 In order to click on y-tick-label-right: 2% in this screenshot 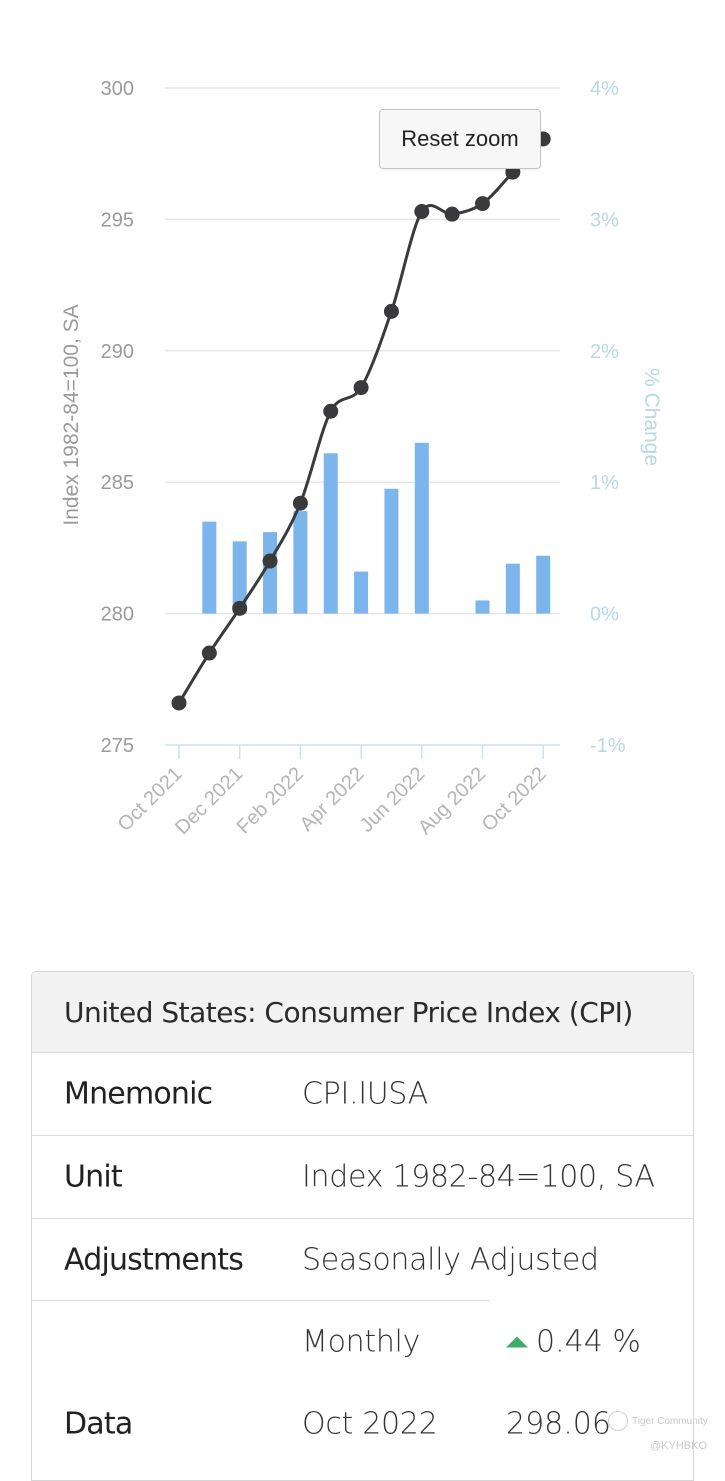, I will do `click(604, 352)`.